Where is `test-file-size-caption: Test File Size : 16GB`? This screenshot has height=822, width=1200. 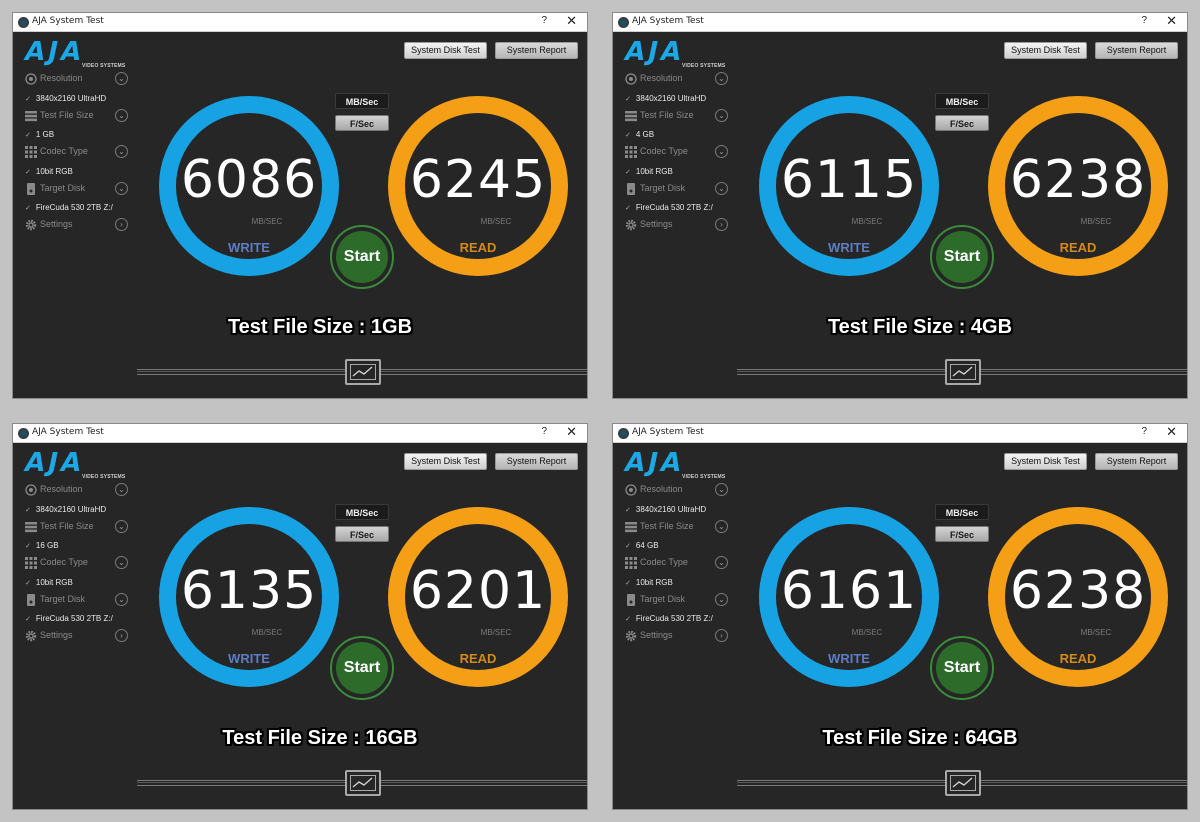 test-file-size-caption: Test File Size : 16GB is located at coordinates (320, 738).